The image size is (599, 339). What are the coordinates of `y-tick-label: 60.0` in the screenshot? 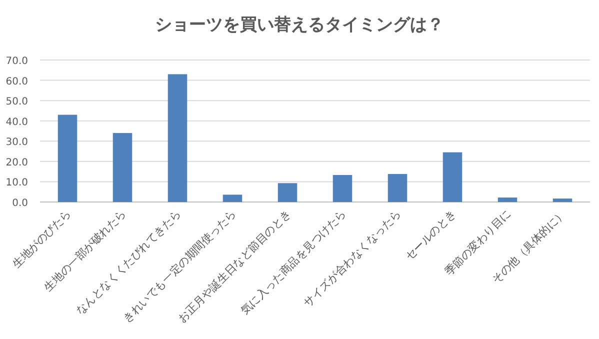 It's located at (17, 82).